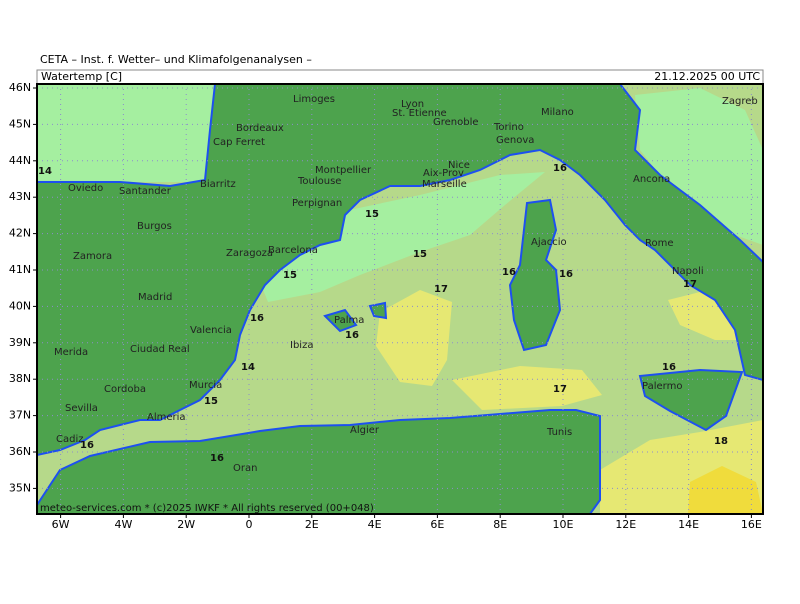 This screenshot has width=800, height=604. What do you see at coordinates (154, 226) in the screenshot?
I see `place-label: Burgos` at bounding box center [154, 226].